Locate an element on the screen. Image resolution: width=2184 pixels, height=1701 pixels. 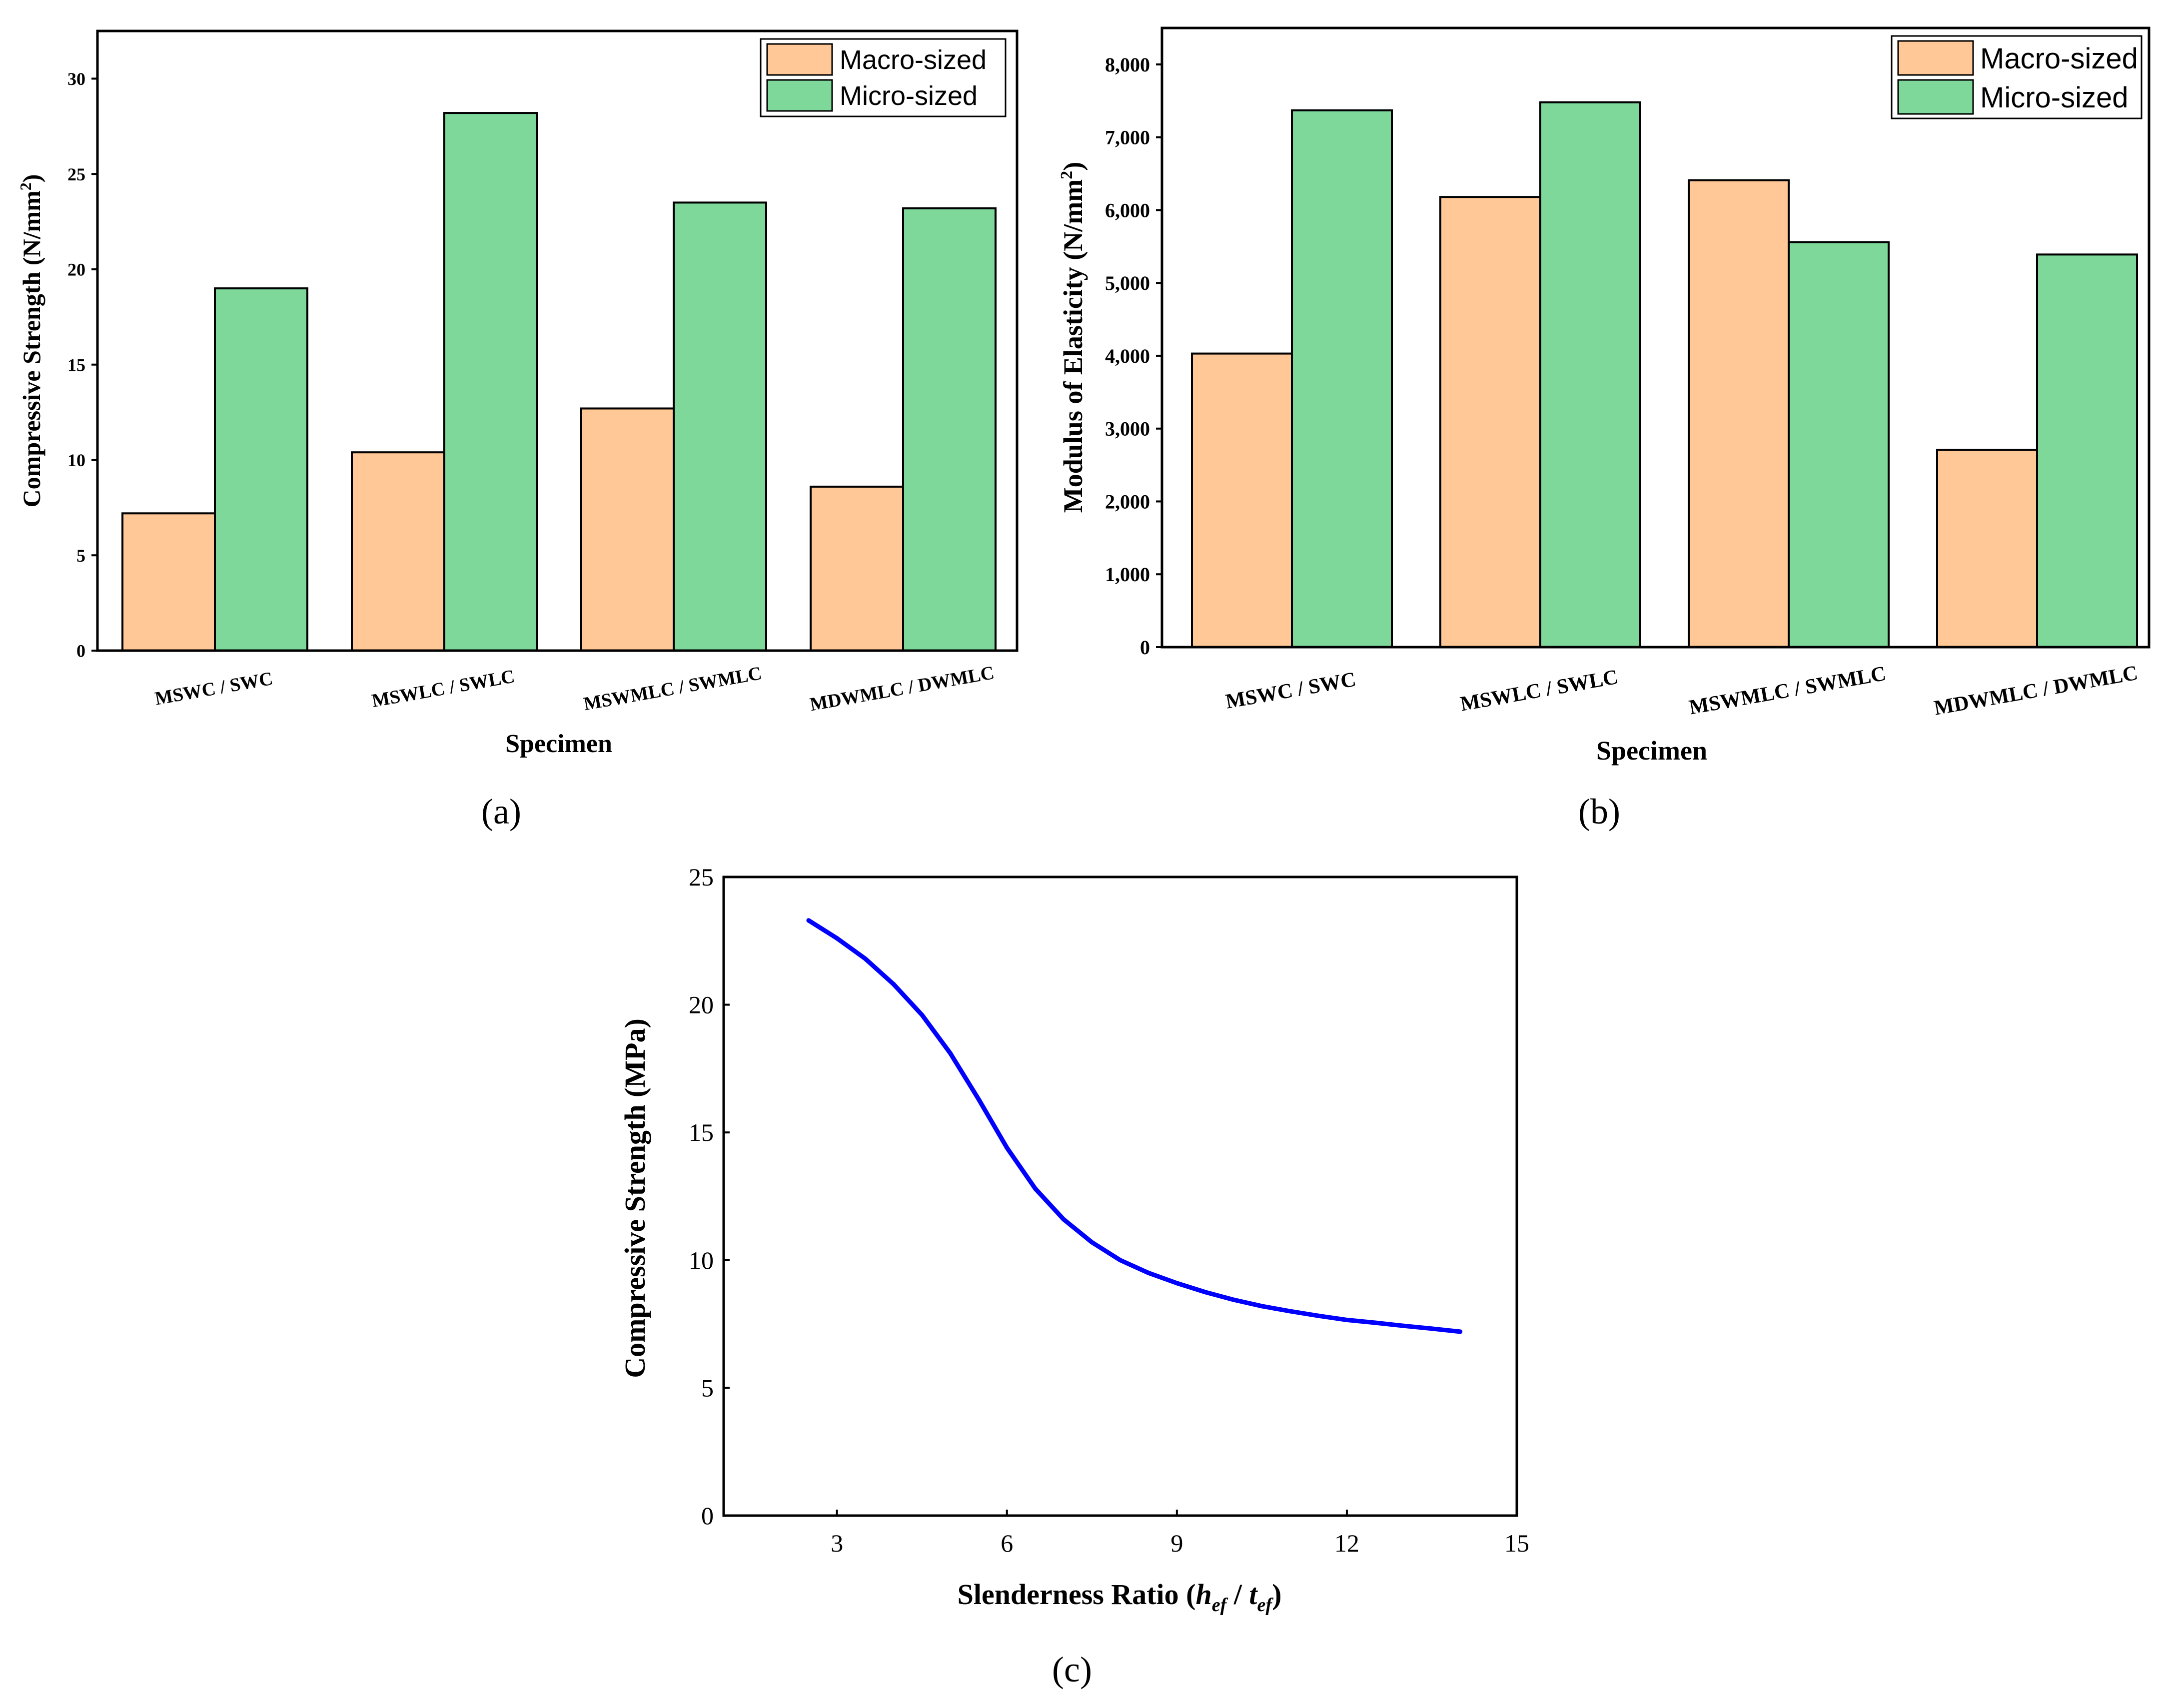
chart-a-y-tick-label-6: 25 is located at coordinates (76, 174).